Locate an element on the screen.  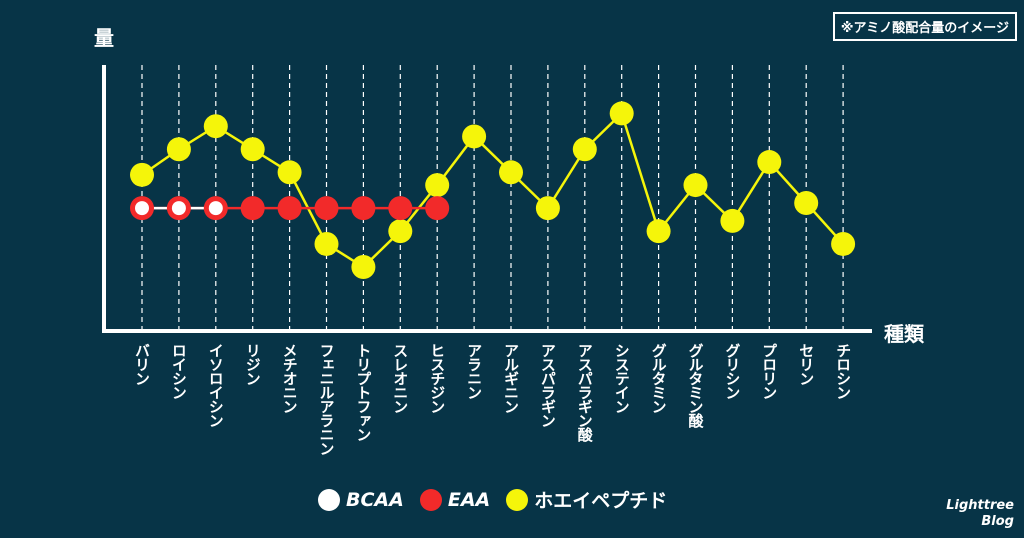
x-tick-label-1: ロイシン is located at coordinates (178, 371).